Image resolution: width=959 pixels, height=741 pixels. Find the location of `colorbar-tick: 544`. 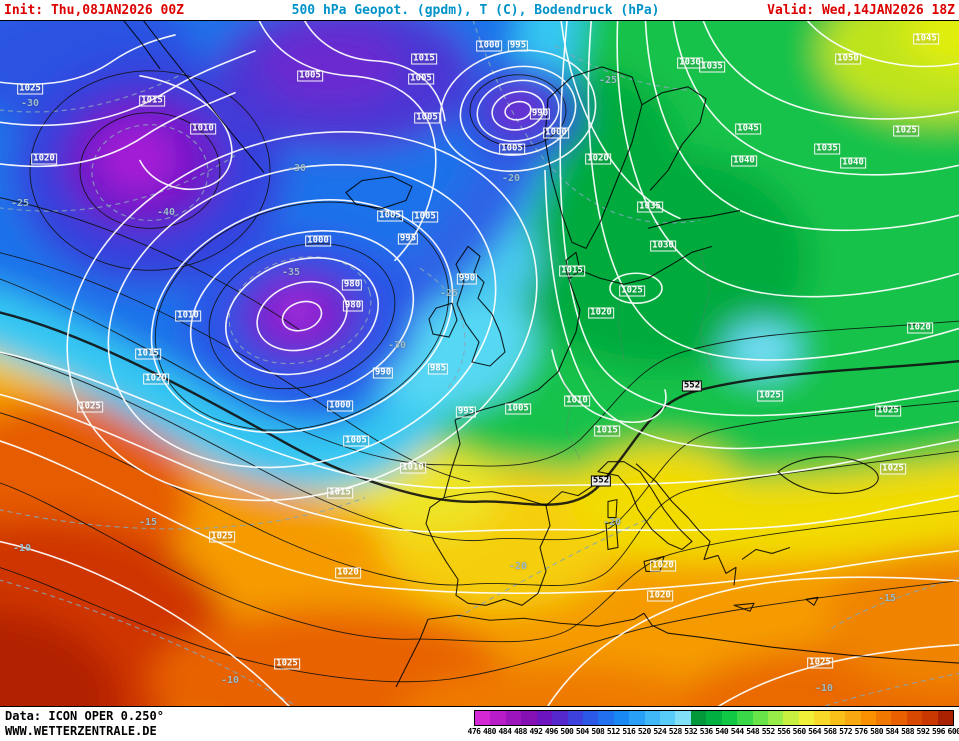

colorbar-tick: 544 is located at coordinates (737, 731).